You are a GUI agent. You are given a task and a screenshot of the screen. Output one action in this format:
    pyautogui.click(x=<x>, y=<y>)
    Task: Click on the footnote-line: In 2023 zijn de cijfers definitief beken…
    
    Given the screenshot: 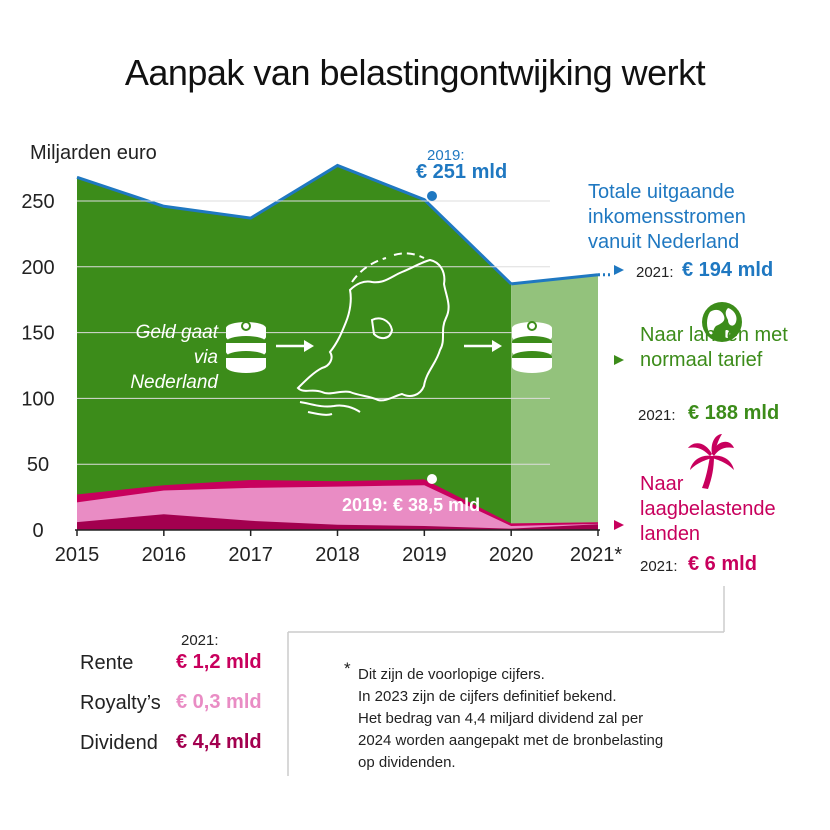 What is the action you would take?
    pyautogui.click(x=487, y=696)
    